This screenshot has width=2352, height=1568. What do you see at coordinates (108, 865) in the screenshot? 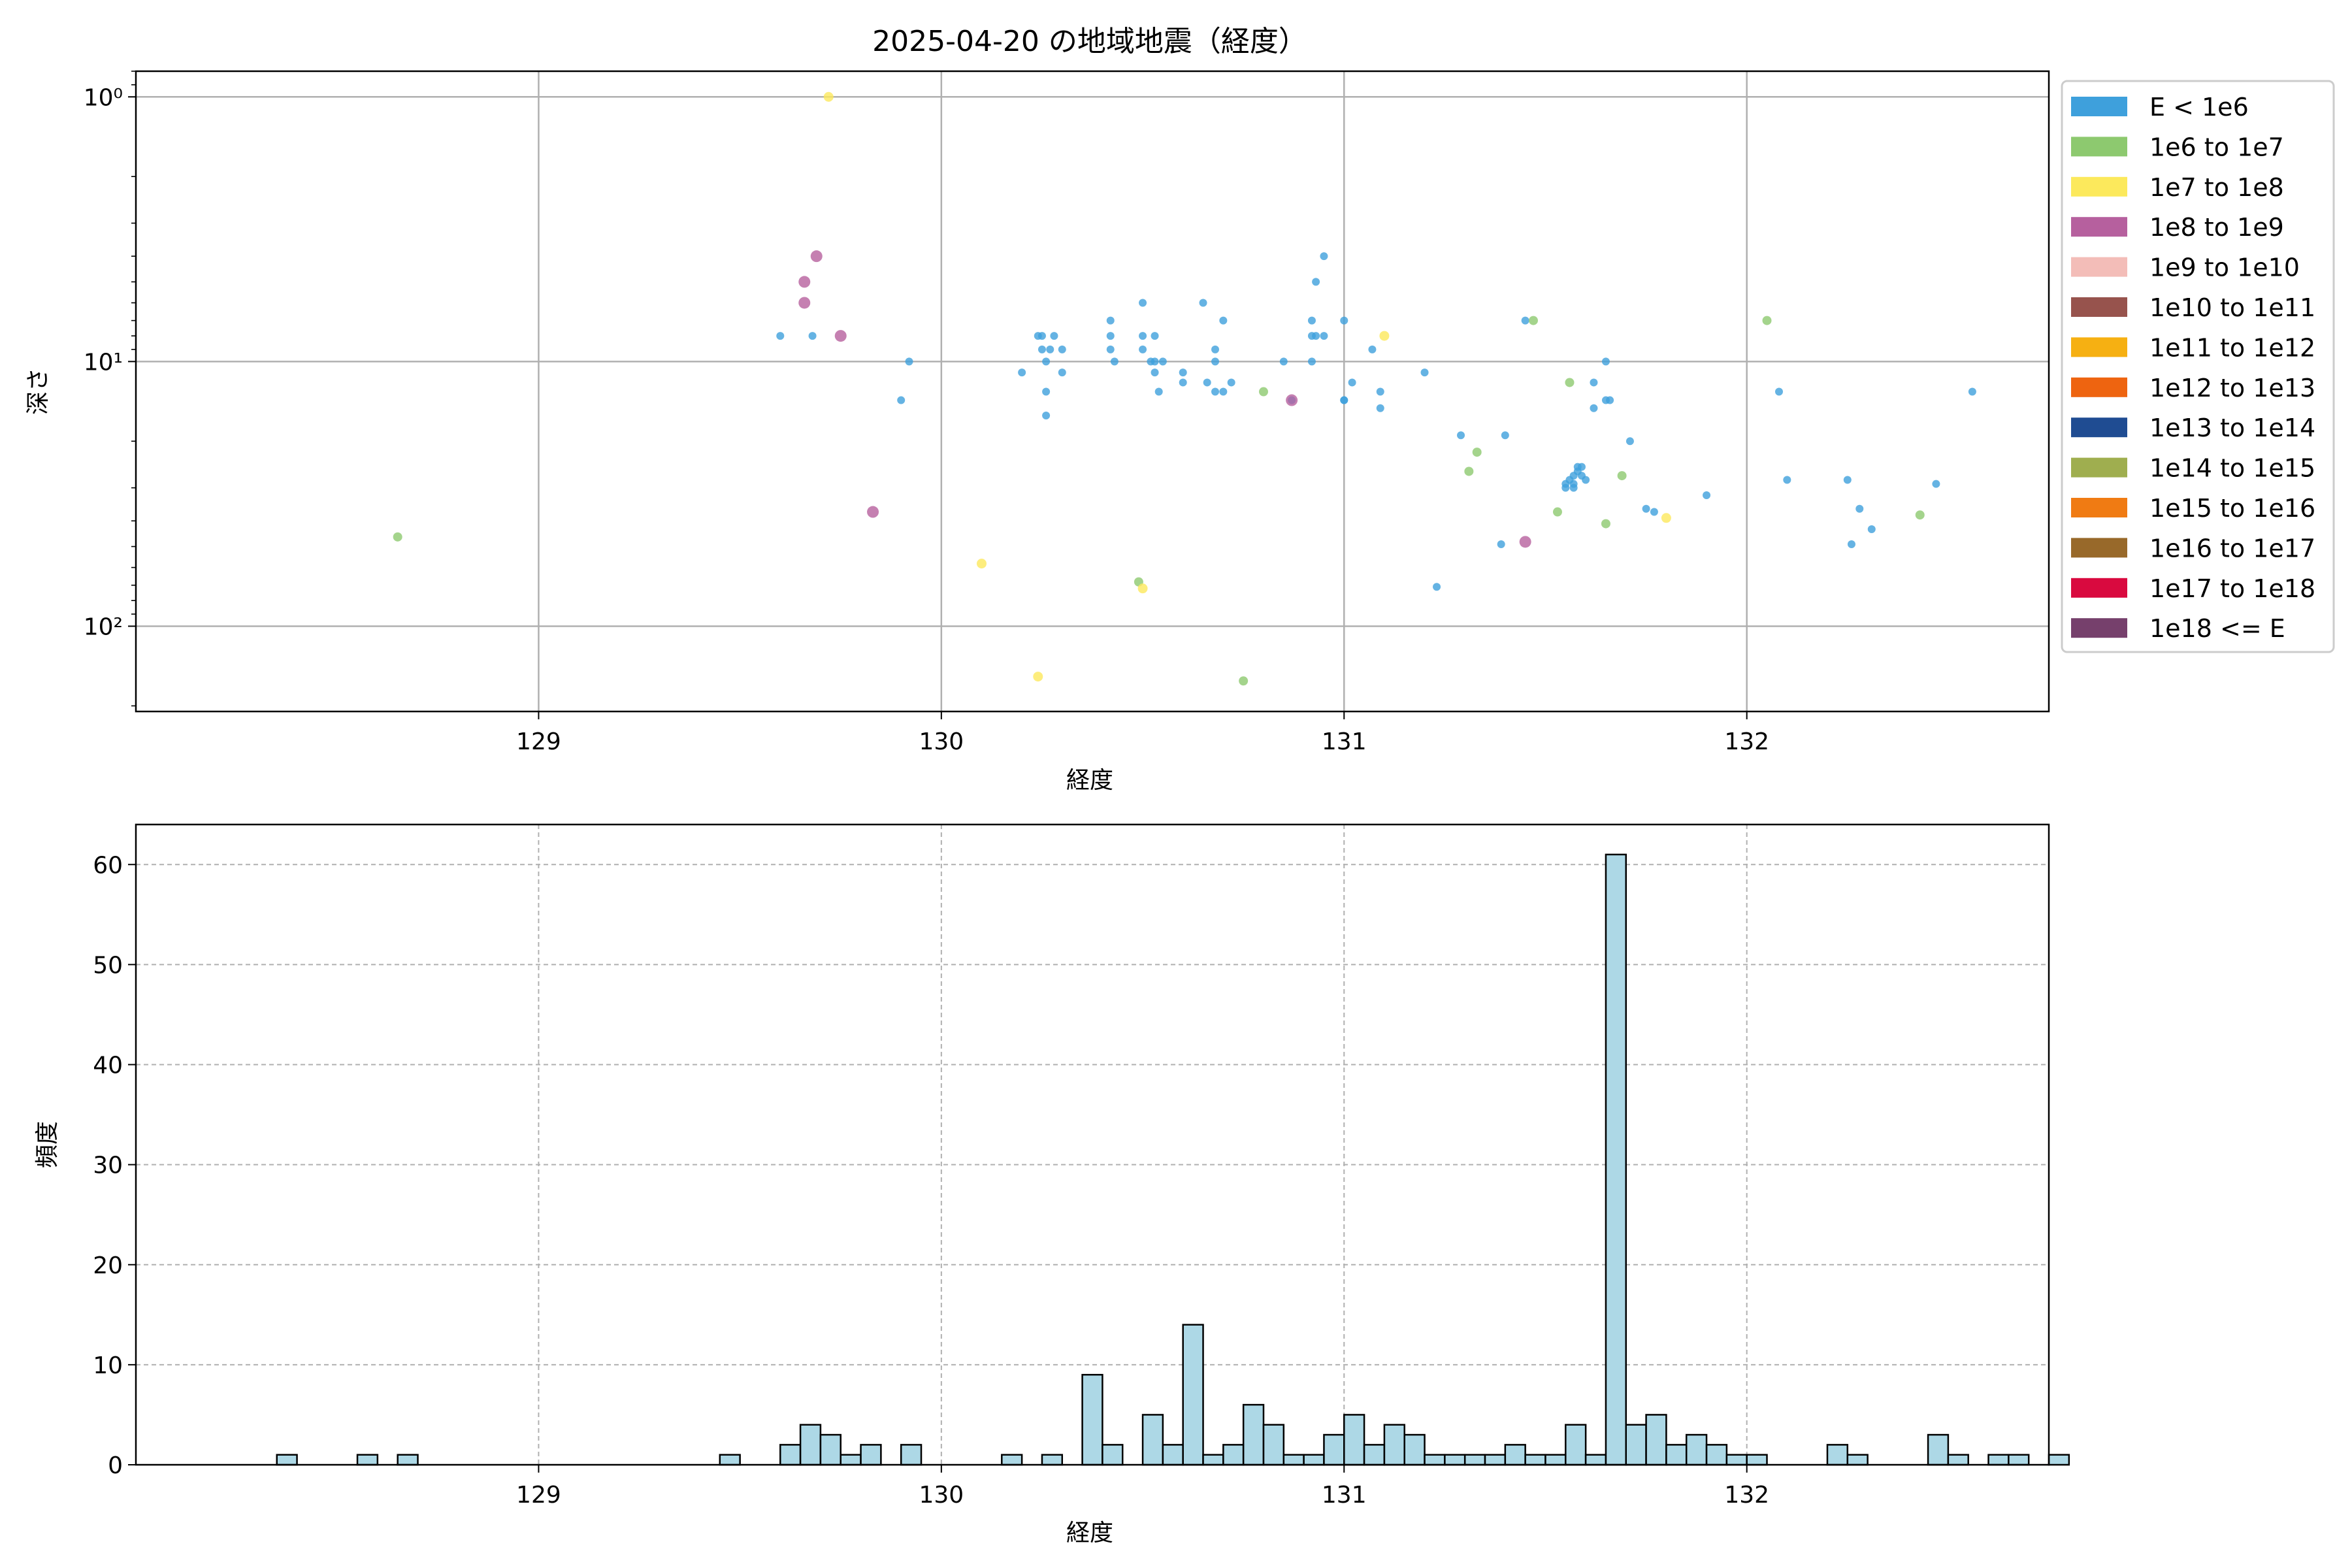
I see `histogram-y-tick-label: 60` at bounding box center [108, 865].